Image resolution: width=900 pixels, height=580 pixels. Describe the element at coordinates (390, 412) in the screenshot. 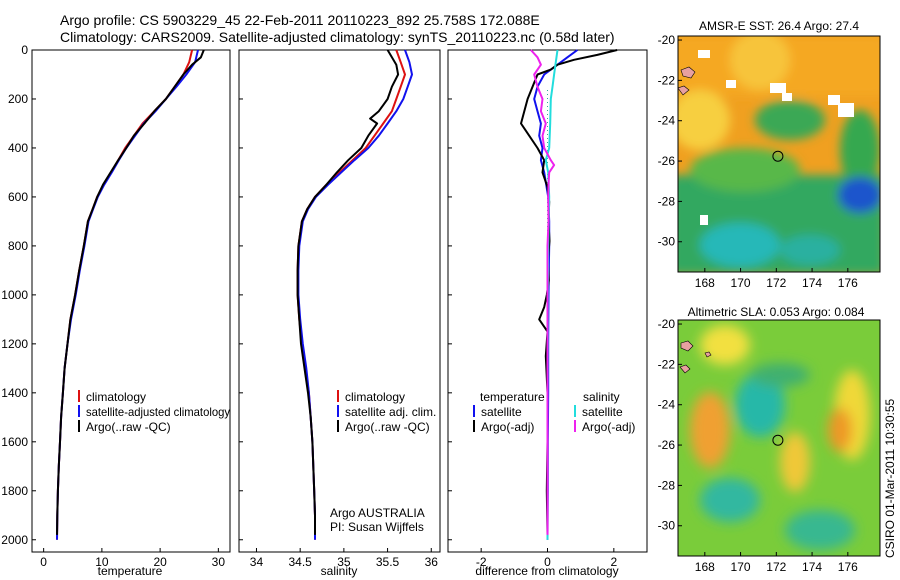

I see `sal-legend-label-satellite: satellite adj. clim.` at that location.